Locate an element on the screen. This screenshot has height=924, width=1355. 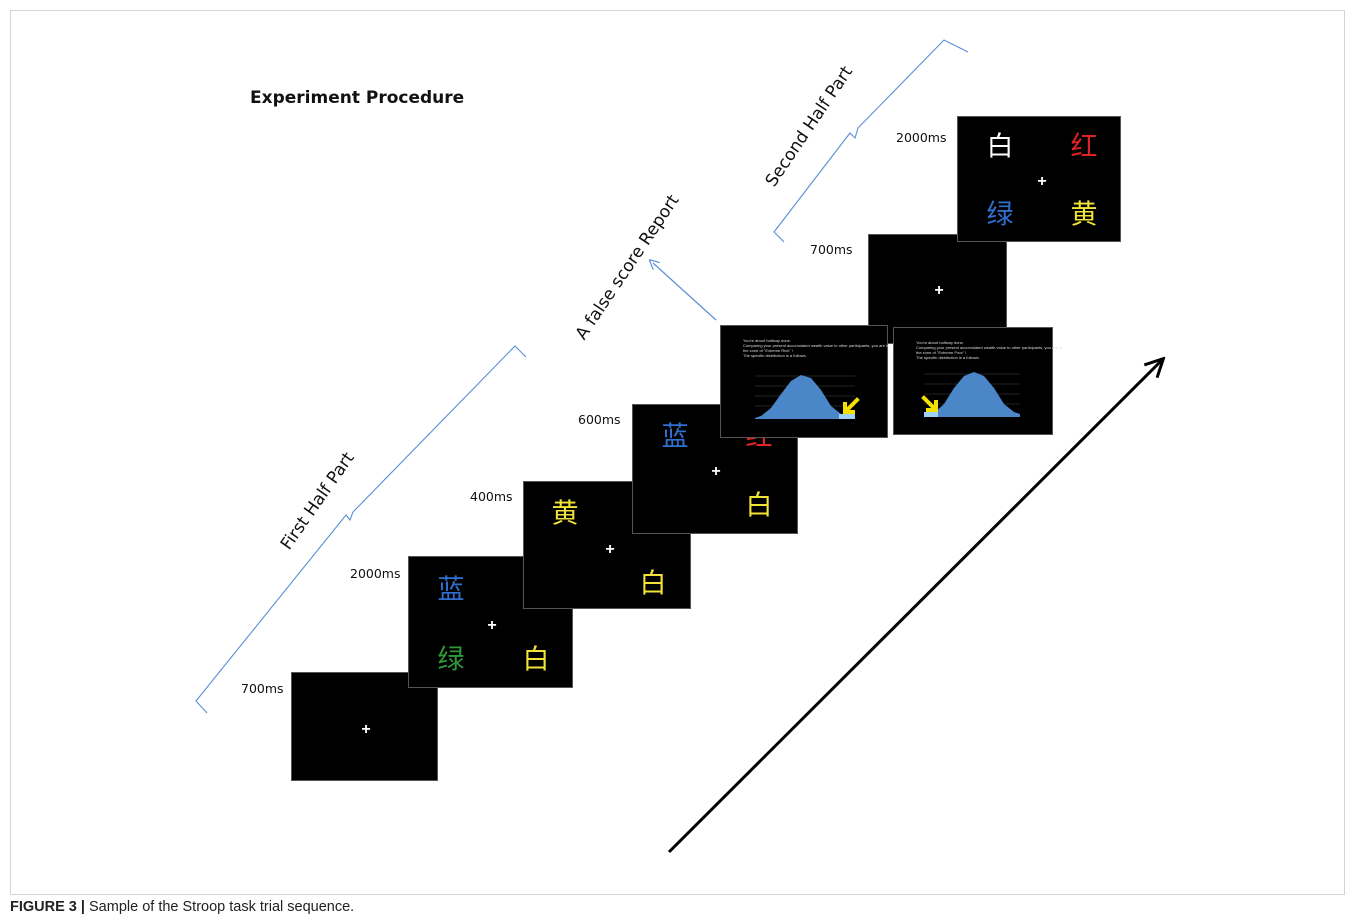
timing-2000ms-second: 2000ms is located at coordinates (921, 137).